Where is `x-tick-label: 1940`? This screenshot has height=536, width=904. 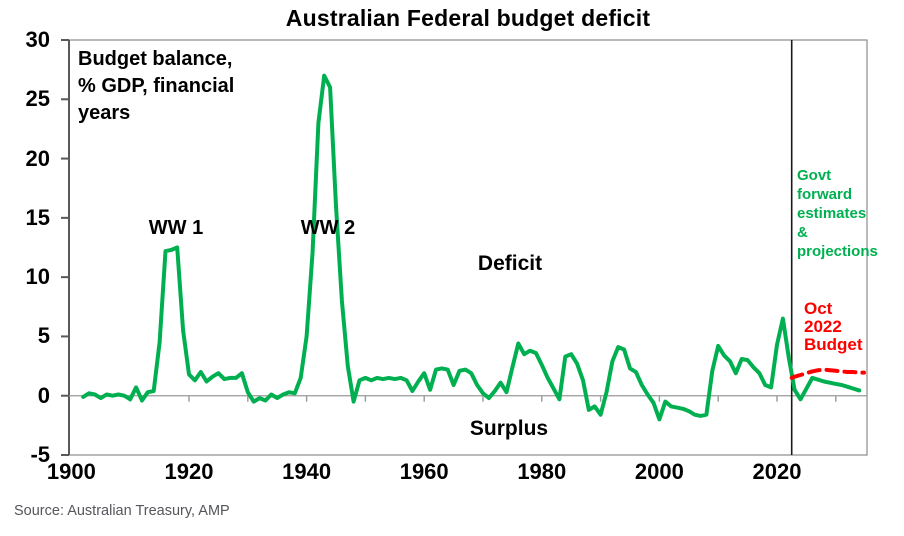 x-tick-label: 1940 is located at coordinates (307, 471).